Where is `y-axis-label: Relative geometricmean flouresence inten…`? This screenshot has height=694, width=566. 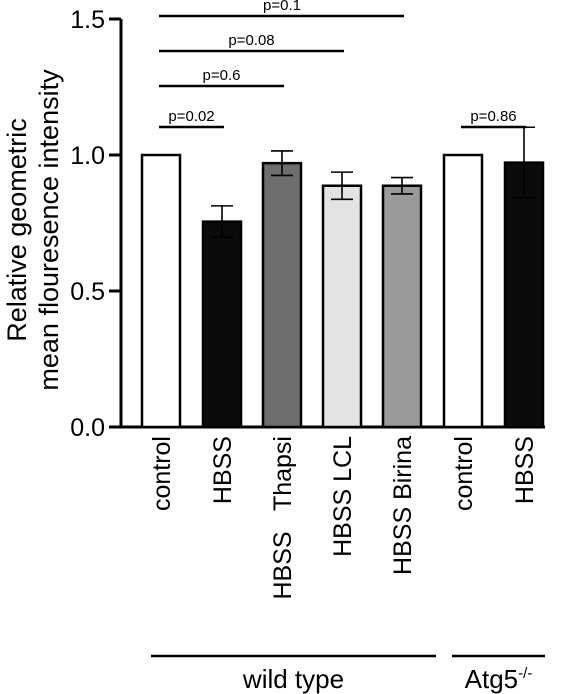
y-axis-label: Relative geometricmean flouresence inten… is located at coordinates (33, 230).